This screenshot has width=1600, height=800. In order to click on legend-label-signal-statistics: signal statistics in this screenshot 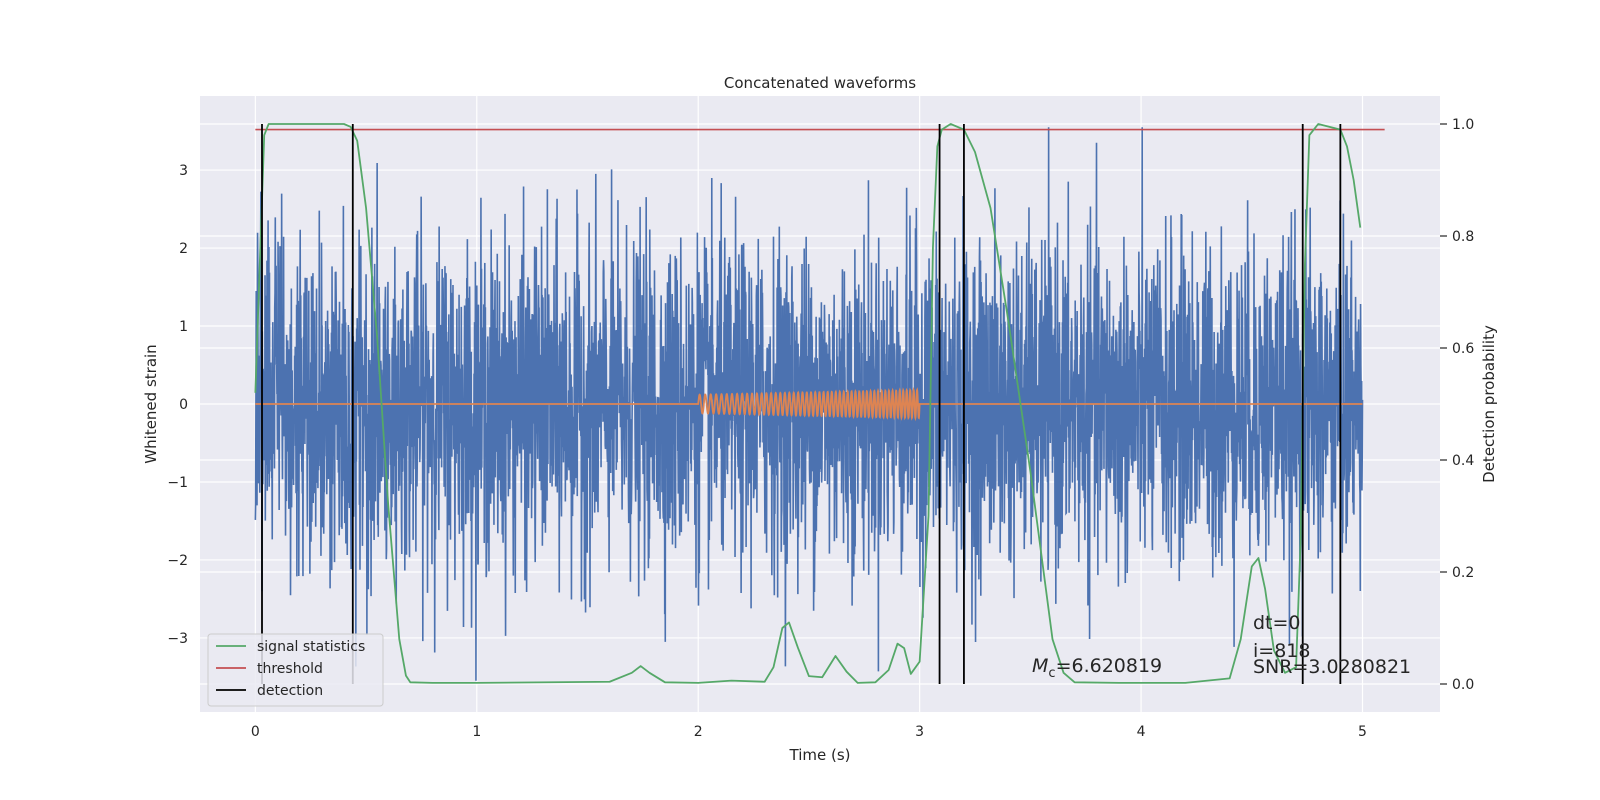, I will do `click(311, 647)`.